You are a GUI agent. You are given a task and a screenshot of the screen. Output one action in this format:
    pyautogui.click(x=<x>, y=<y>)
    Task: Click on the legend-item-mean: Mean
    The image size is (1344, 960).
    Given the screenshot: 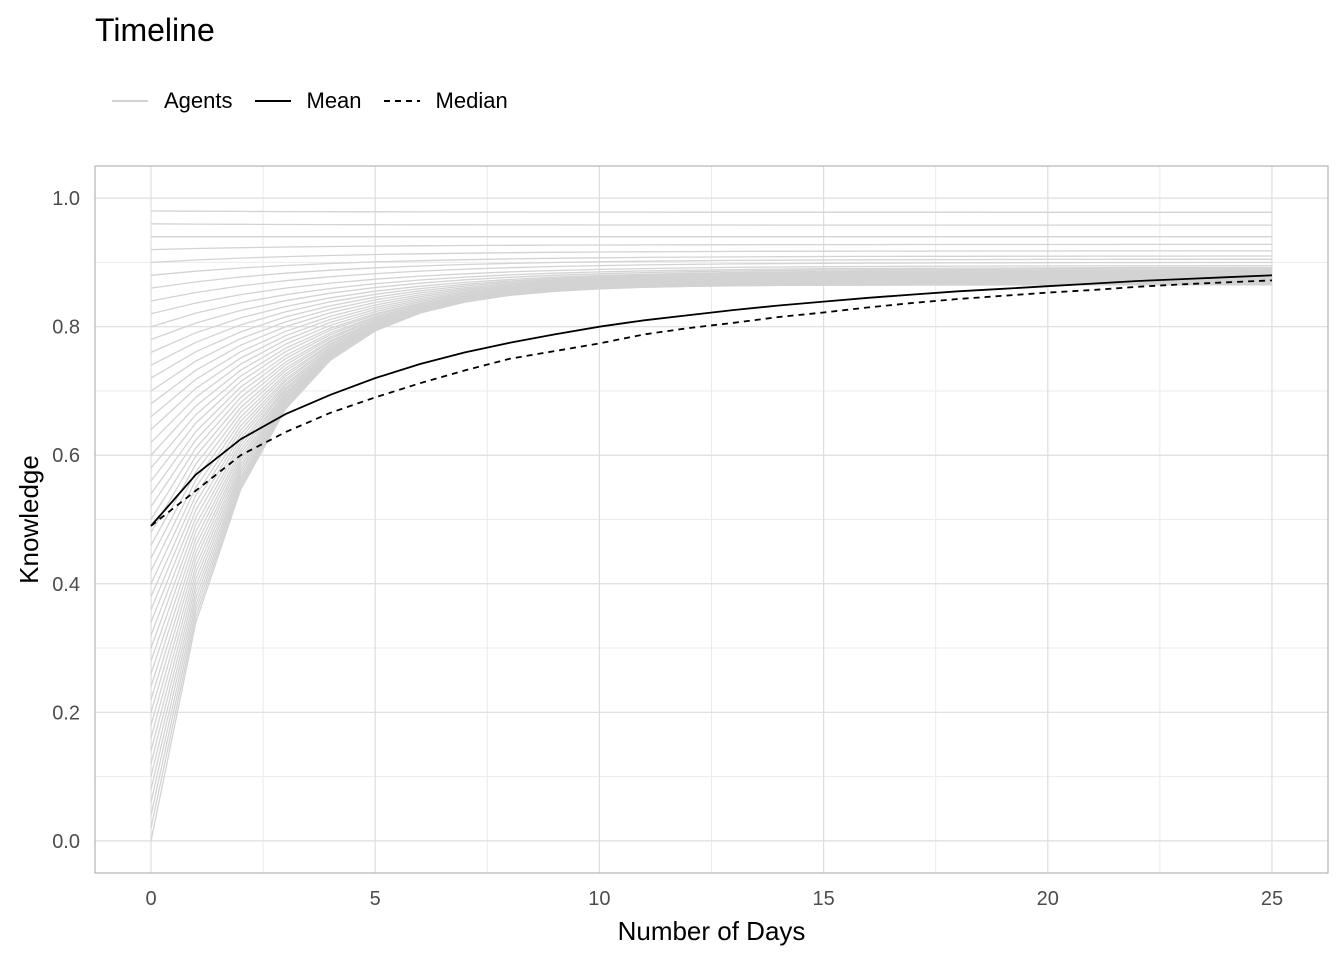 What is the action you would take?
    pyautogui.click(x=307, y=101)
    